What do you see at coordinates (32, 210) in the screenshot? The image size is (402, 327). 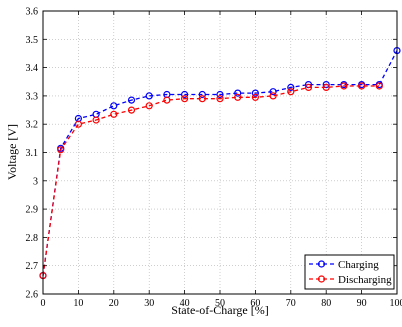 I see `y-tick-label: 2.9` at bounding box center [32, 210].